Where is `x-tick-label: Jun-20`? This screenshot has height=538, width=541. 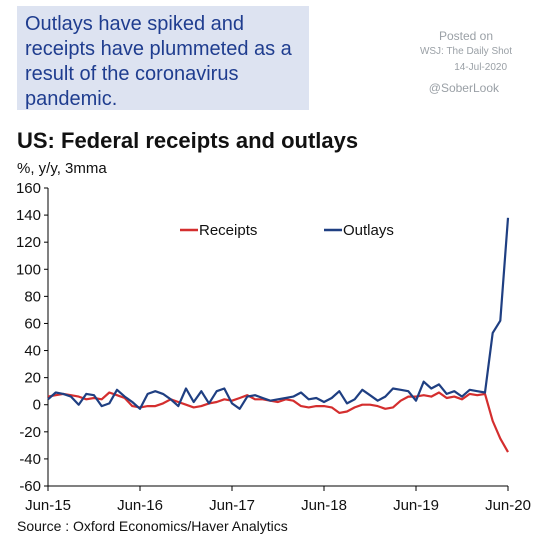 x-tick-label: Jun-20 is located at coordinates (508, 505).